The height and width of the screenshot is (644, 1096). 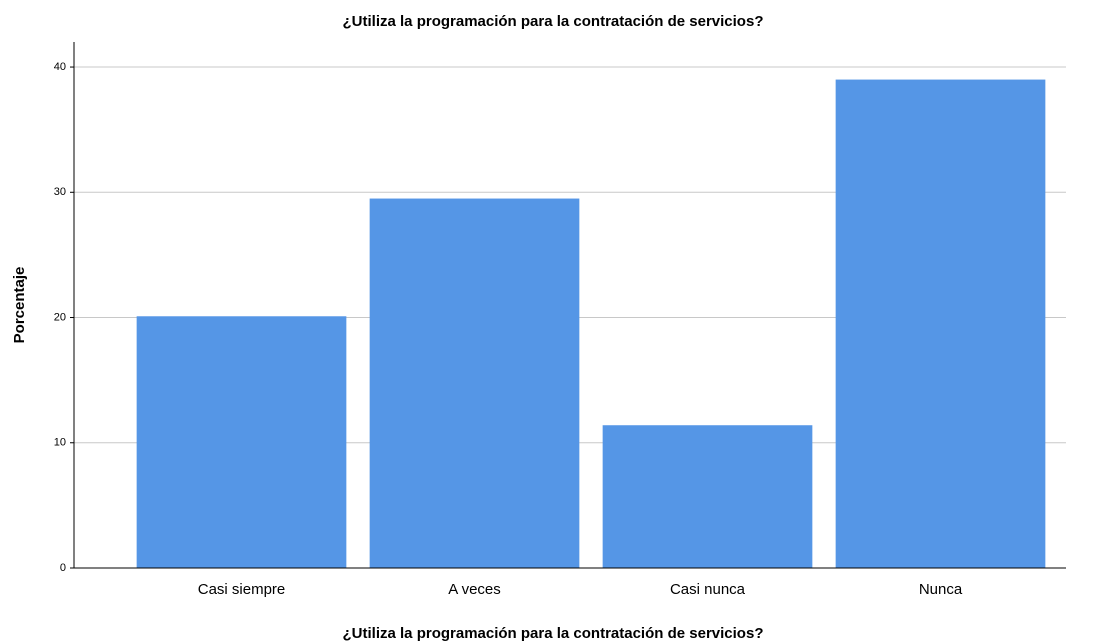 I want to click on y-tick-label: 0, so click(x=63, y=568).